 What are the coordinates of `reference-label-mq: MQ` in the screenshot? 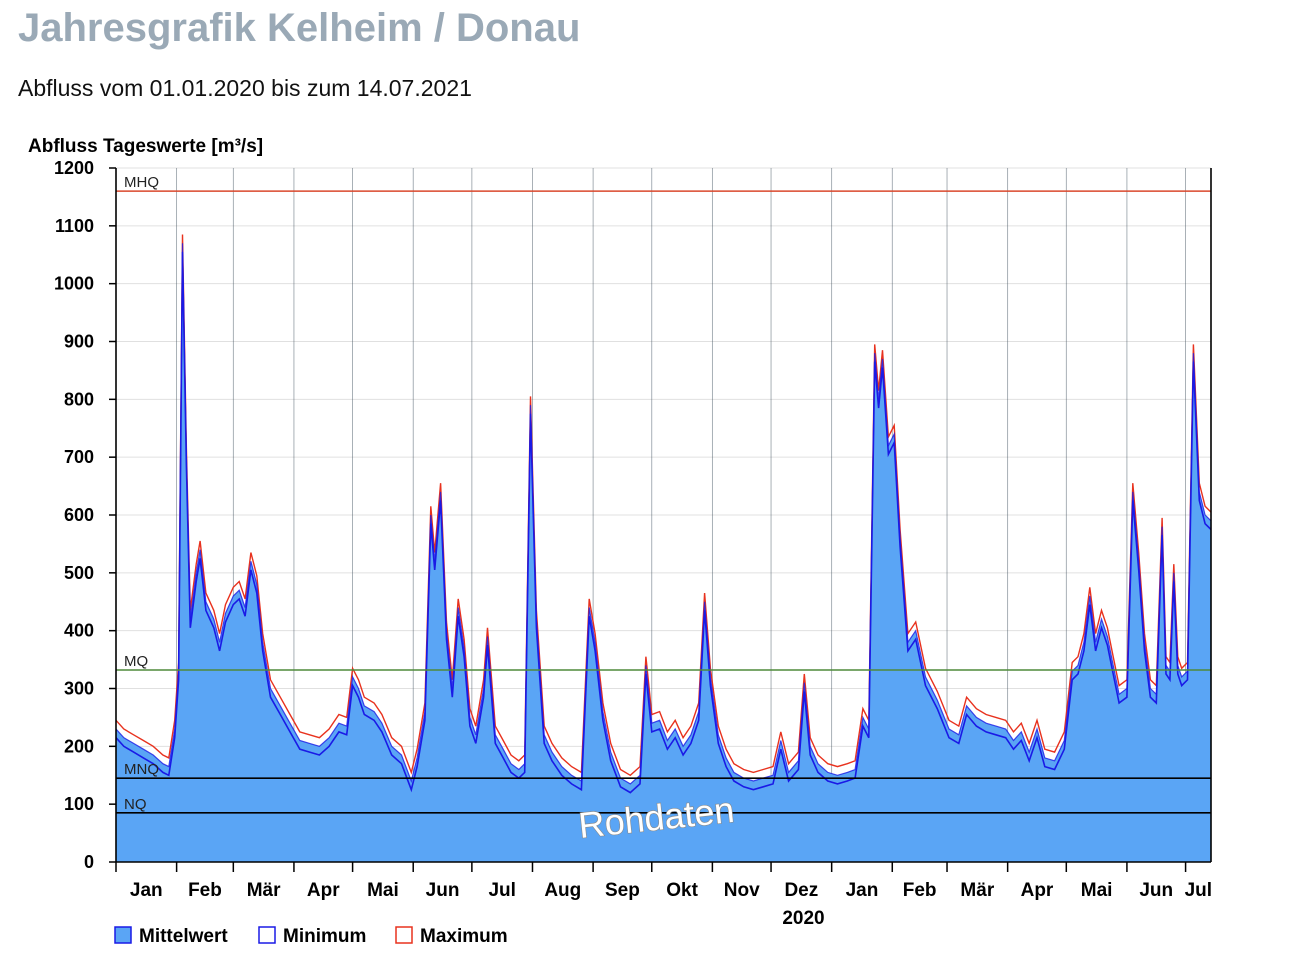 It's located at (136, 661).